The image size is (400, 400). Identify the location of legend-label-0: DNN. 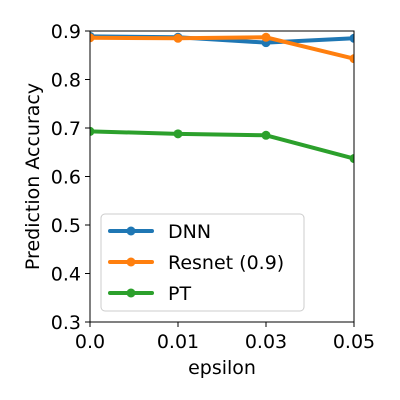
(189, 232).